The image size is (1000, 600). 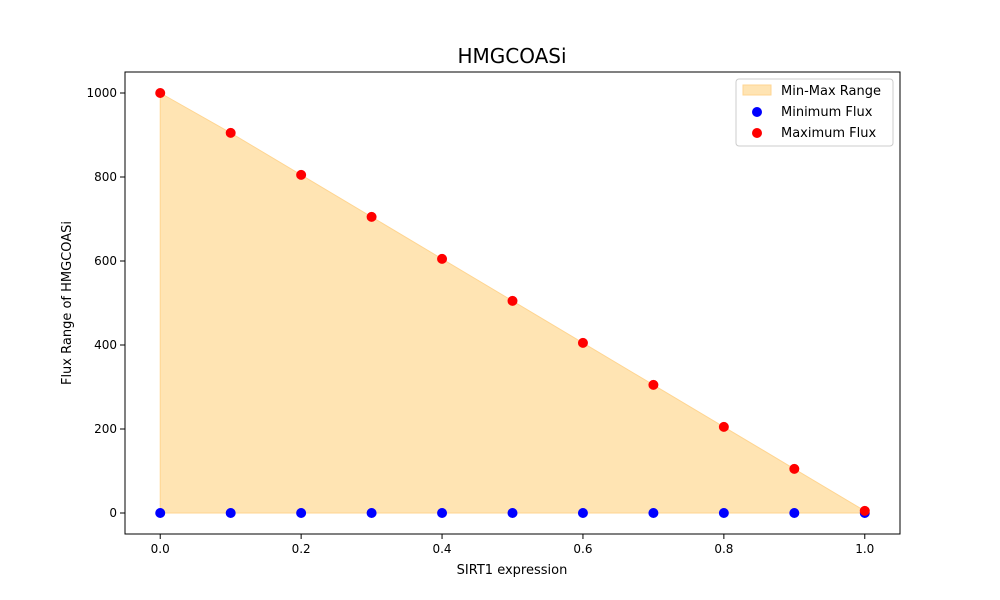 I want to click on legend-marker-minimum, so click(x=757, y=112).